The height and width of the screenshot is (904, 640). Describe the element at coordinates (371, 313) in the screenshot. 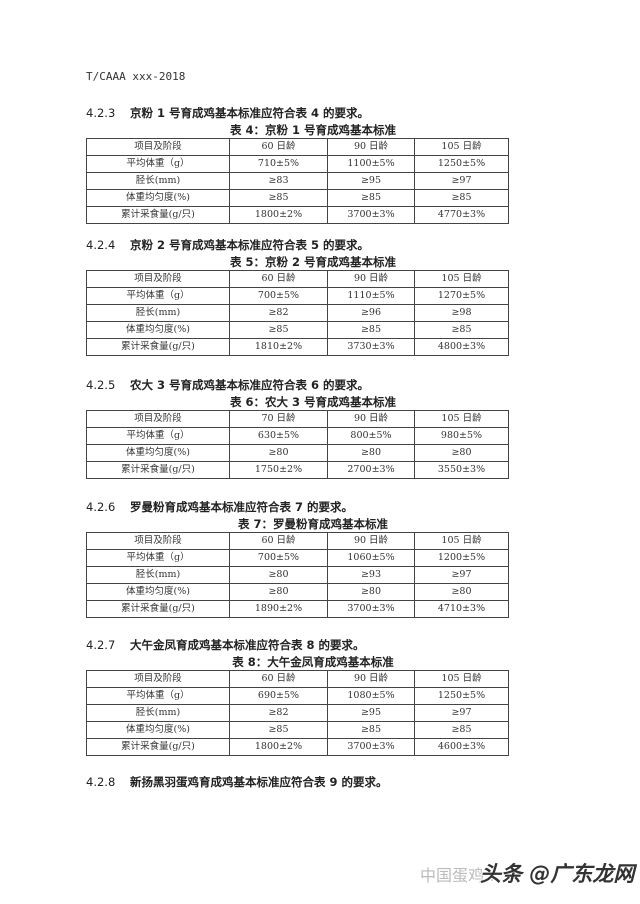

I see `value-cell: ≥96` at that location.